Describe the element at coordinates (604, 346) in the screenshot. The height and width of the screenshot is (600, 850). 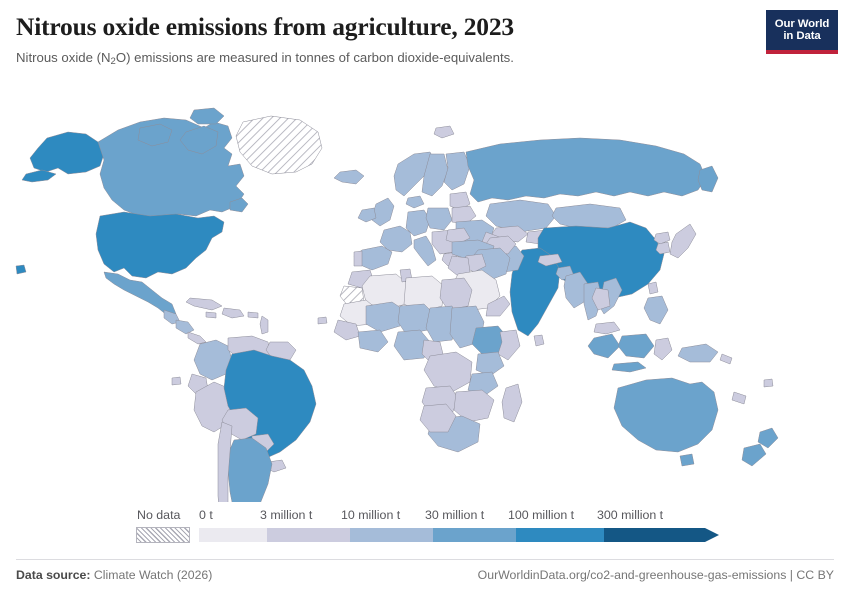
I see `country-sumatra` at that location.